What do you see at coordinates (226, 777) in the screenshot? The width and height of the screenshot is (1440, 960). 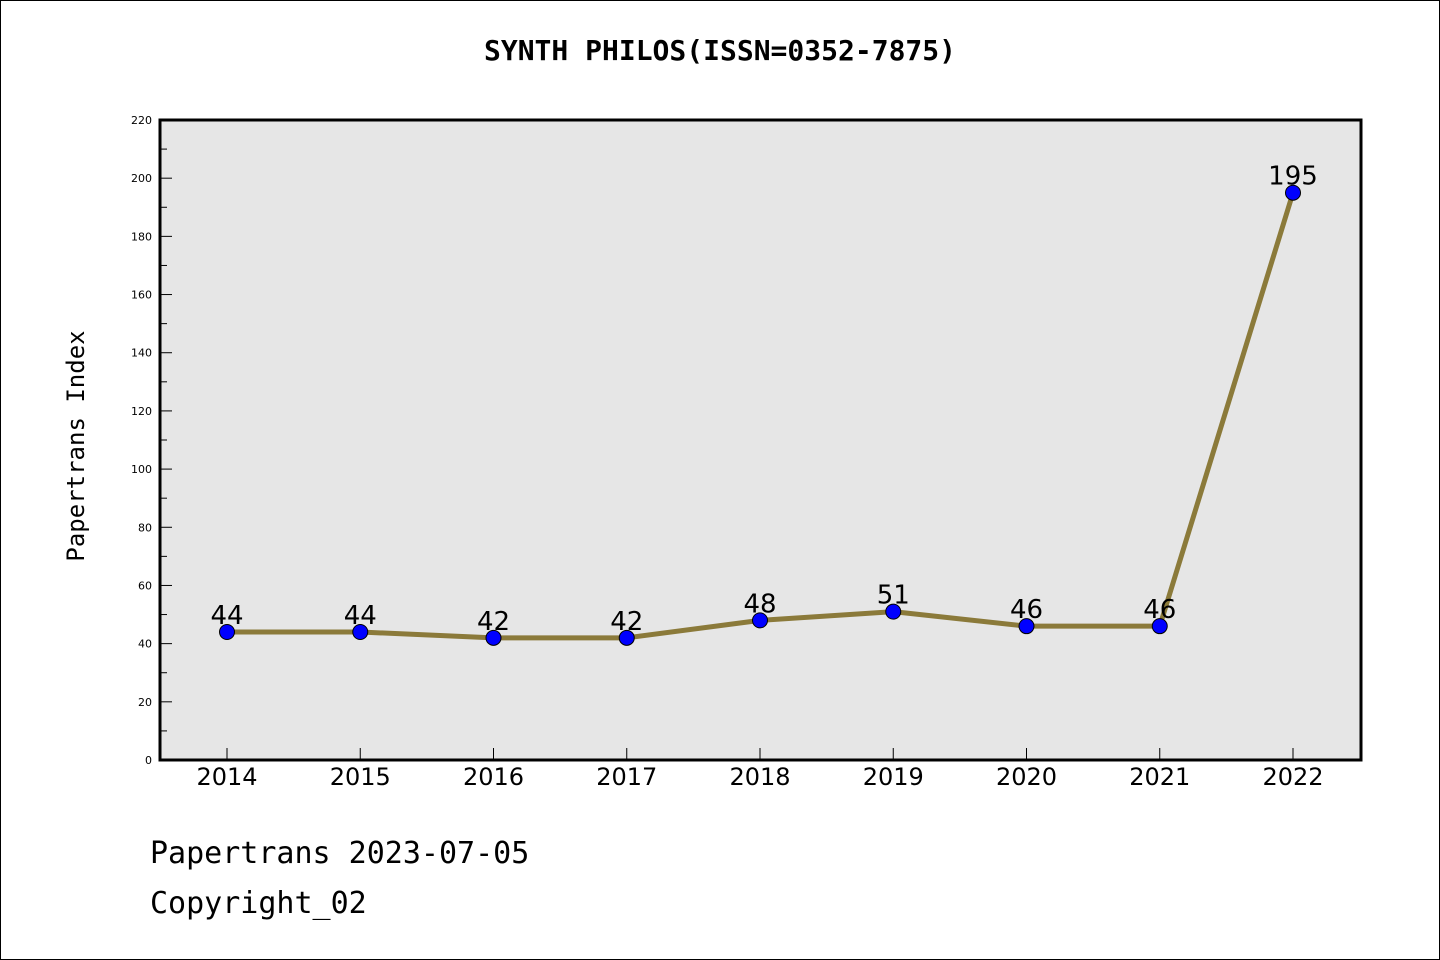 I see `x-tick-label: 2014` at bounding box center [226, 777].